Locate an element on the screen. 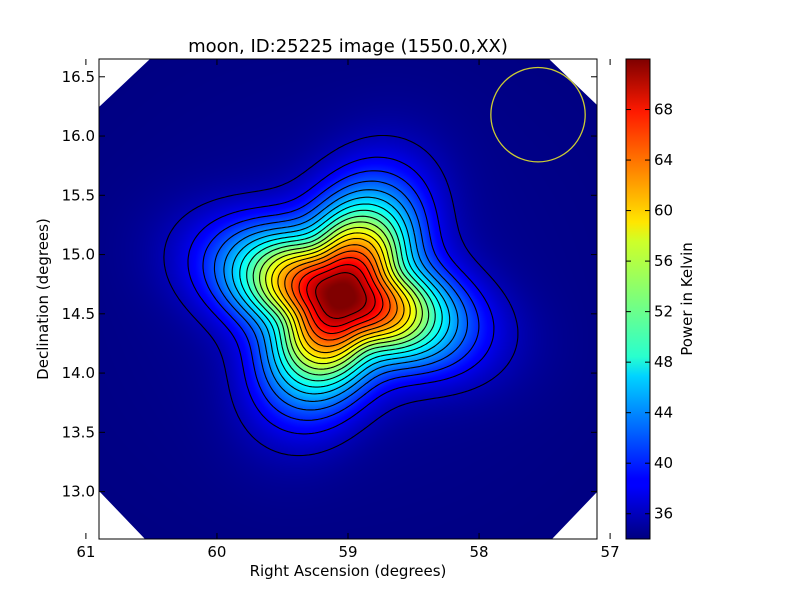 This screenshot has width=800, height=600. y-tick-label: 16.0 is located at coordinates (78, 136).